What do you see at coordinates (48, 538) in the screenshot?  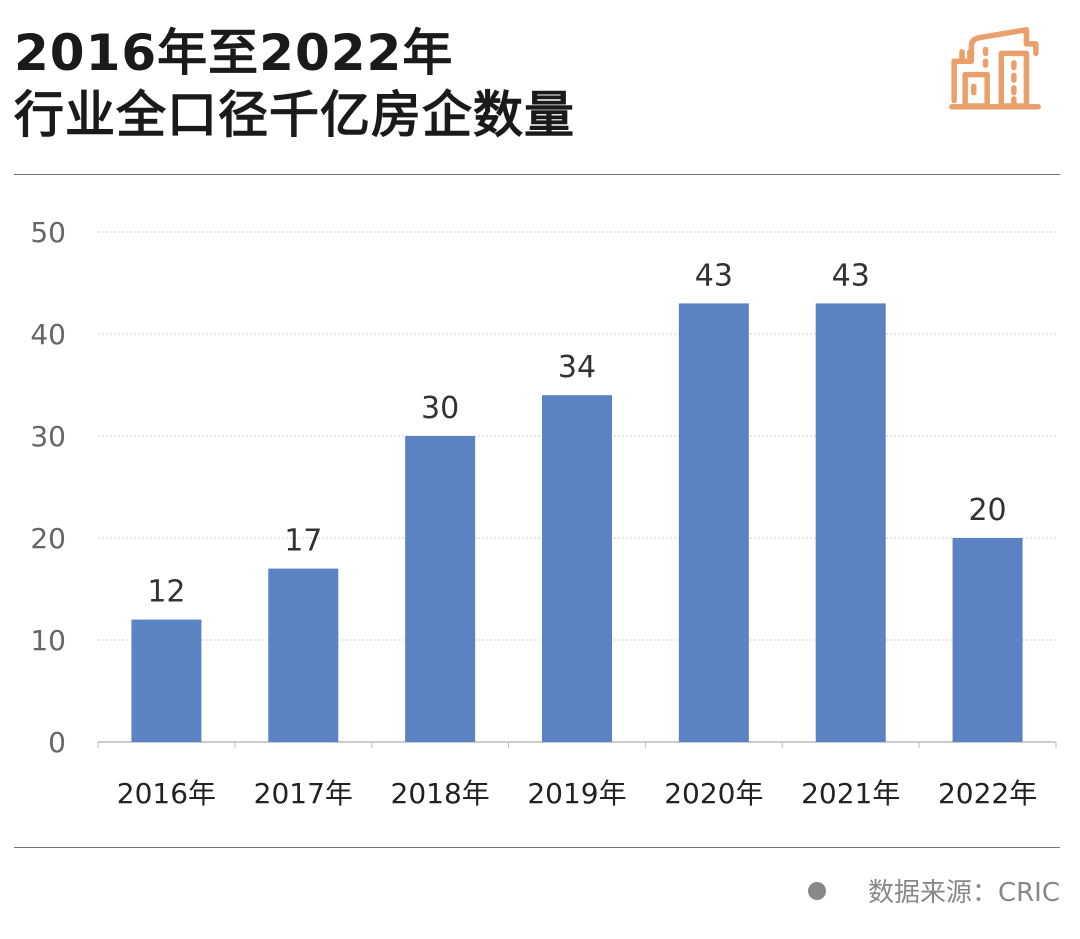 I see `y-tick-label: 20` at bounding box center [48, 538].